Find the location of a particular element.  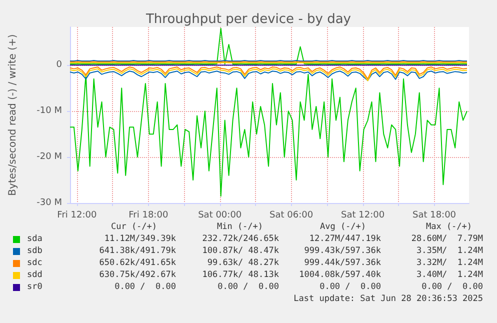

text: 106.77k/ 48.13k is located at coordinates (240, 275).